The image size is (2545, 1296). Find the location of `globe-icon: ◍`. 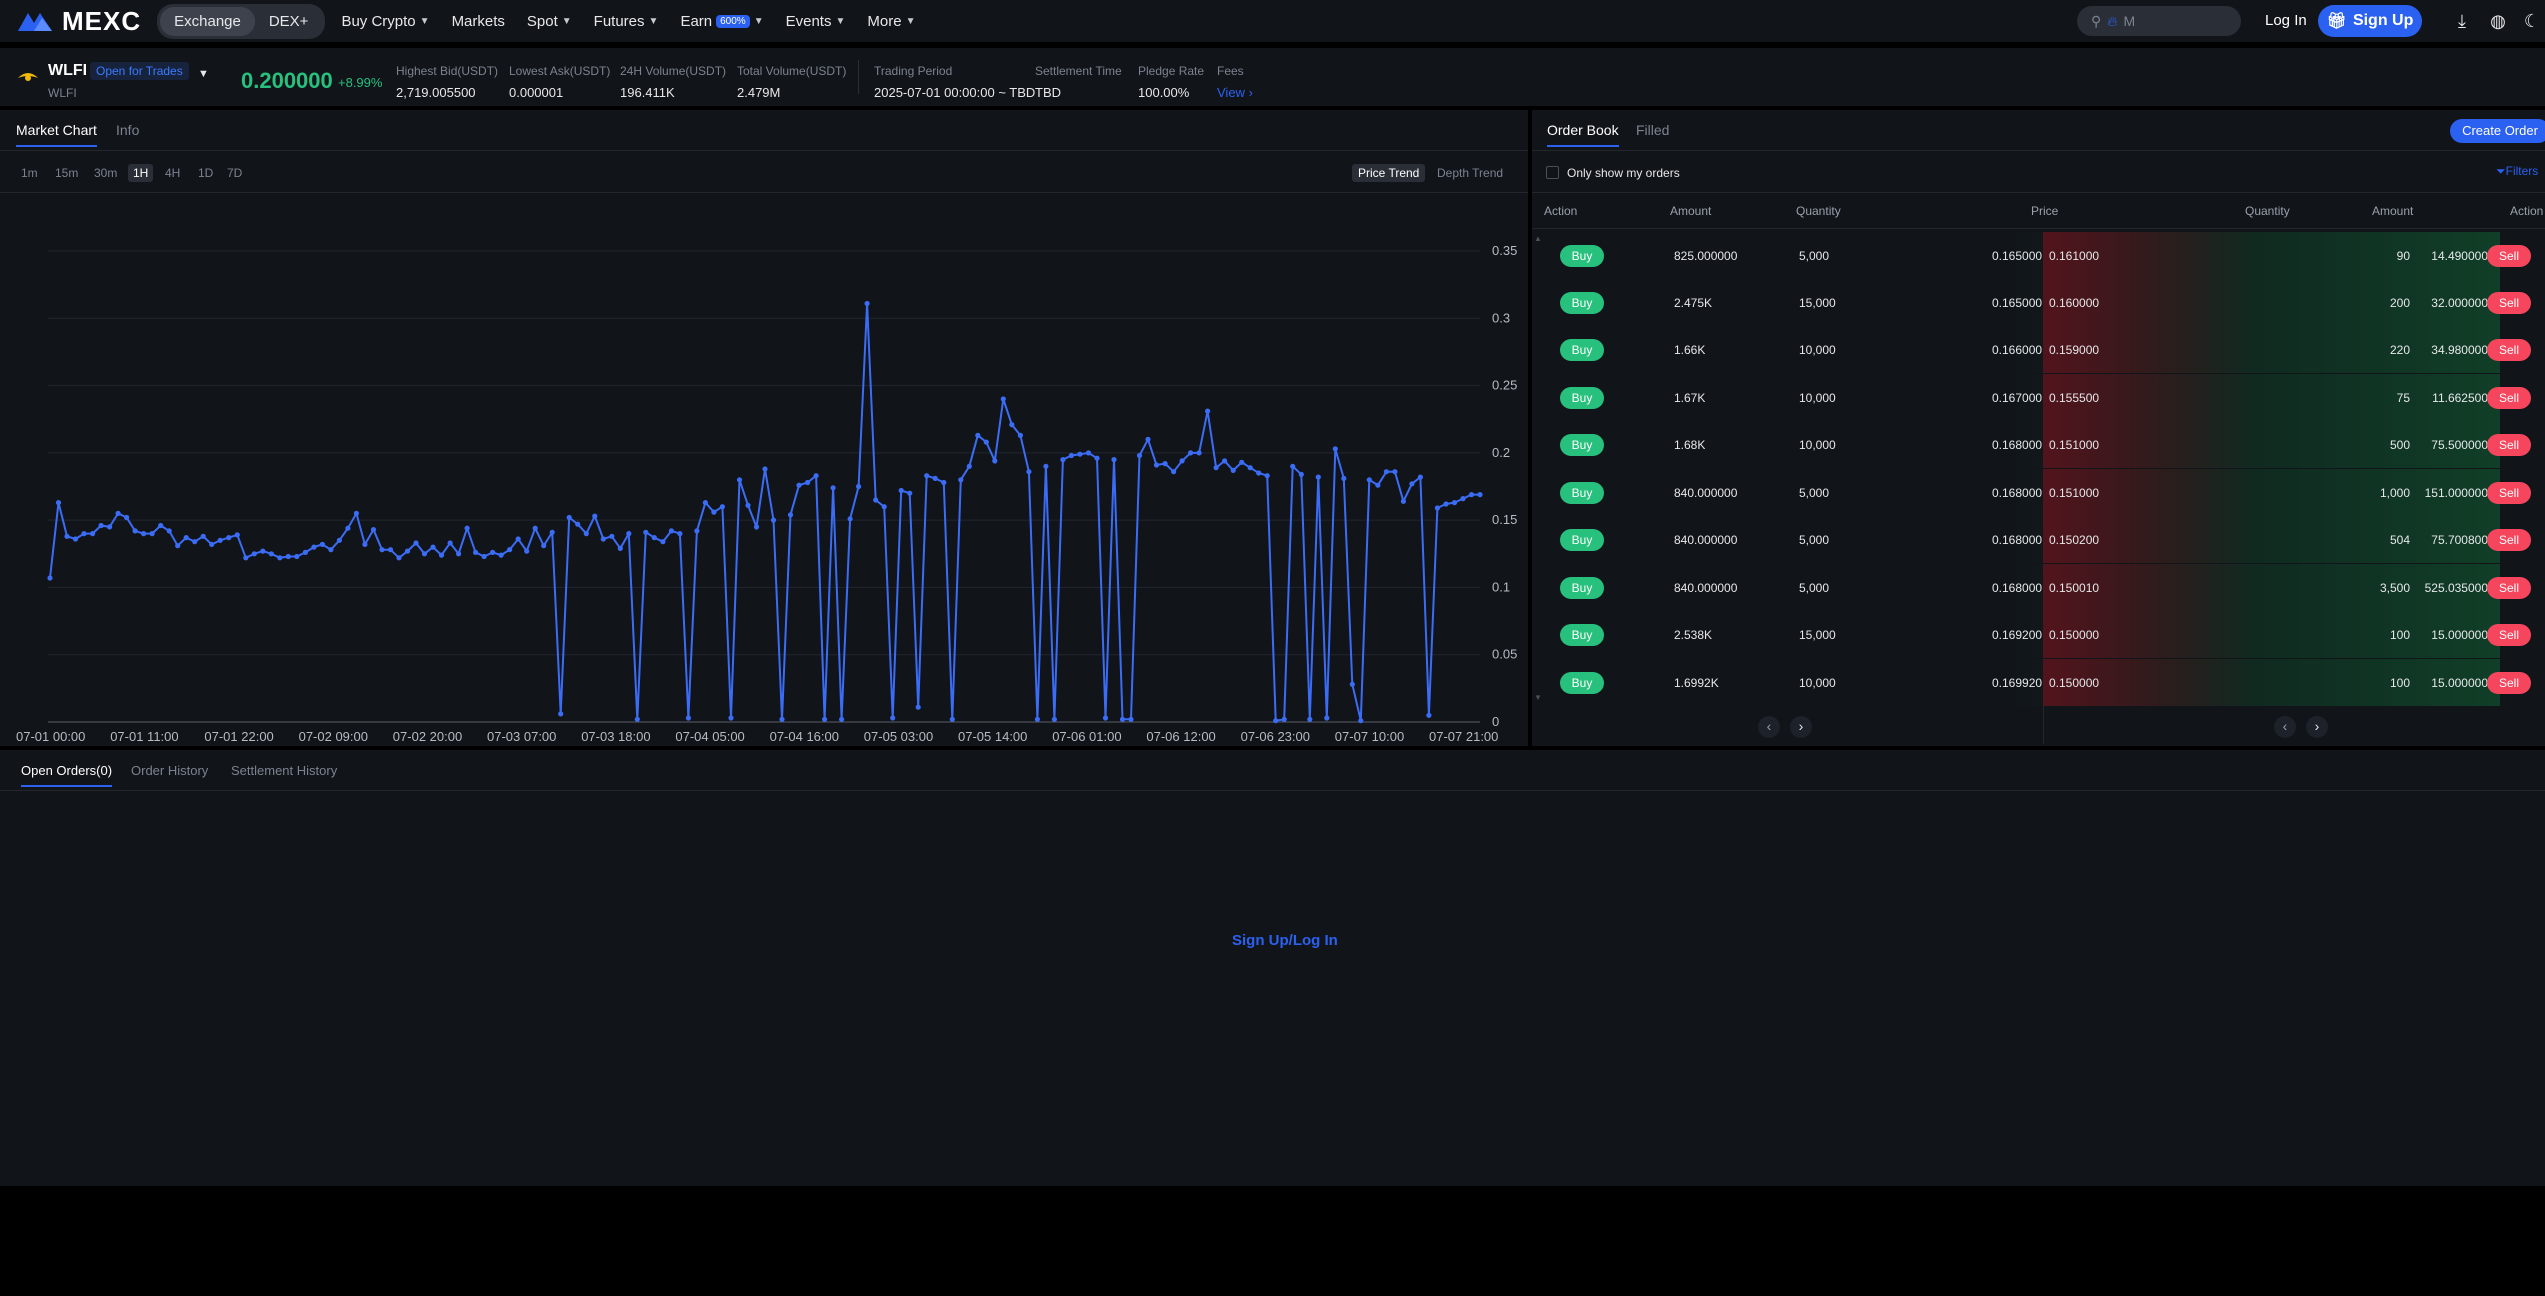

globe-icon: ◍ is located at coordinates (2498, 21).